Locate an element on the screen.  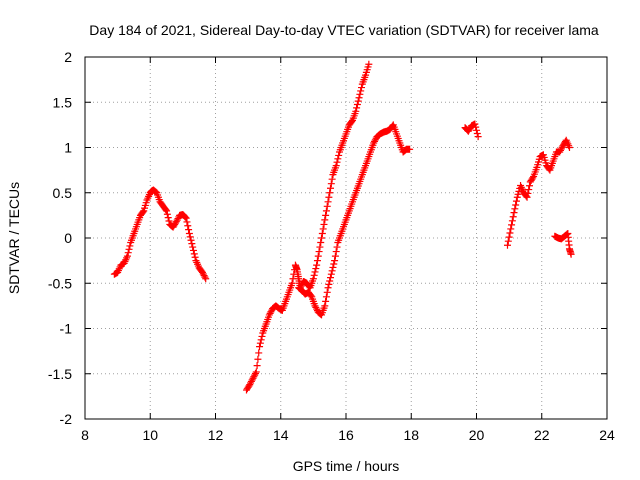
y-tick-label: 1 is located at coordinates (68, 148).